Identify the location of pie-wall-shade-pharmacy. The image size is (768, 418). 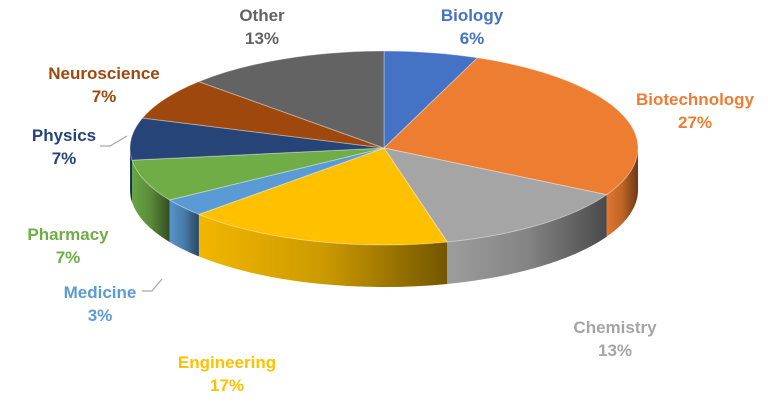
(151, 201).